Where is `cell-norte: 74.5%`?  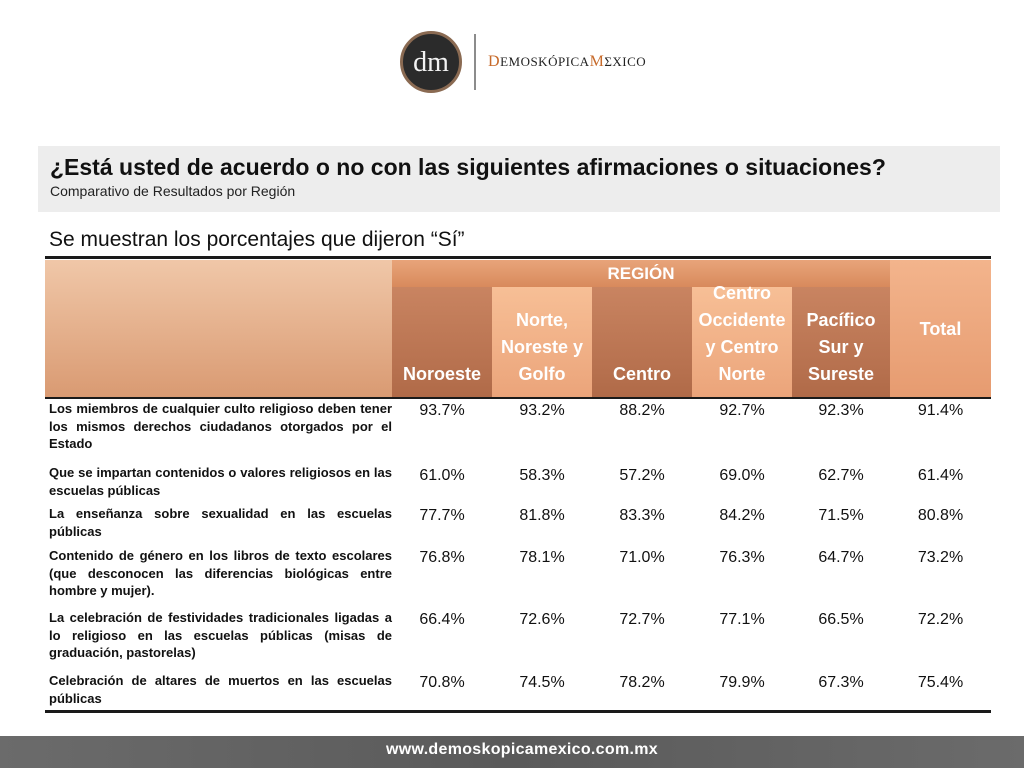 cell-norte: 74.5% is located at coordinates (542, 682).